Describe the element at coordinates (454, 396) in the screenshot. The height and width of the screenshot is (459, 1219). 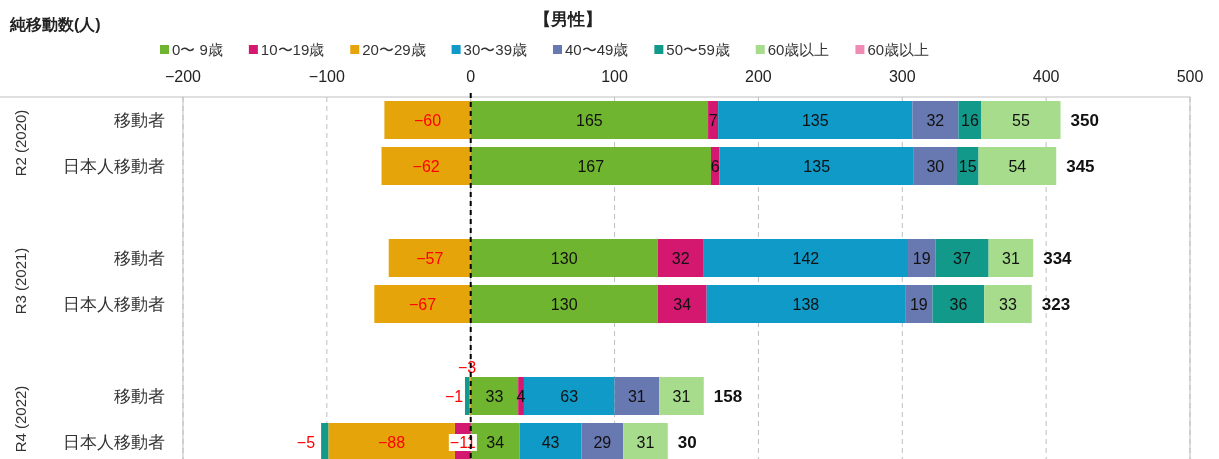
I see `data-label: −1` at that location.